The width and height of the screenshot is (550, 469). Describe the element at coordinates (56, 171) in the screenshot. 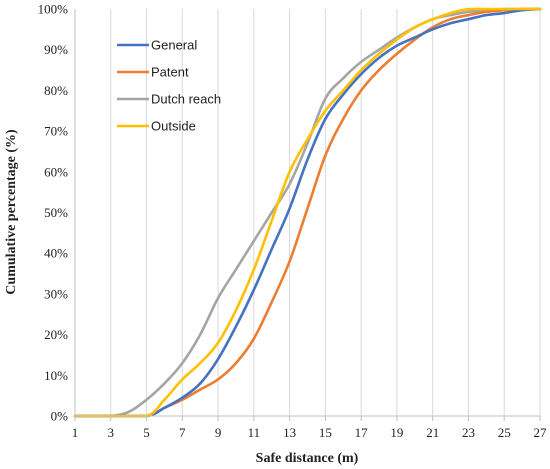

I see `y-tick-label: 60%` at that location.